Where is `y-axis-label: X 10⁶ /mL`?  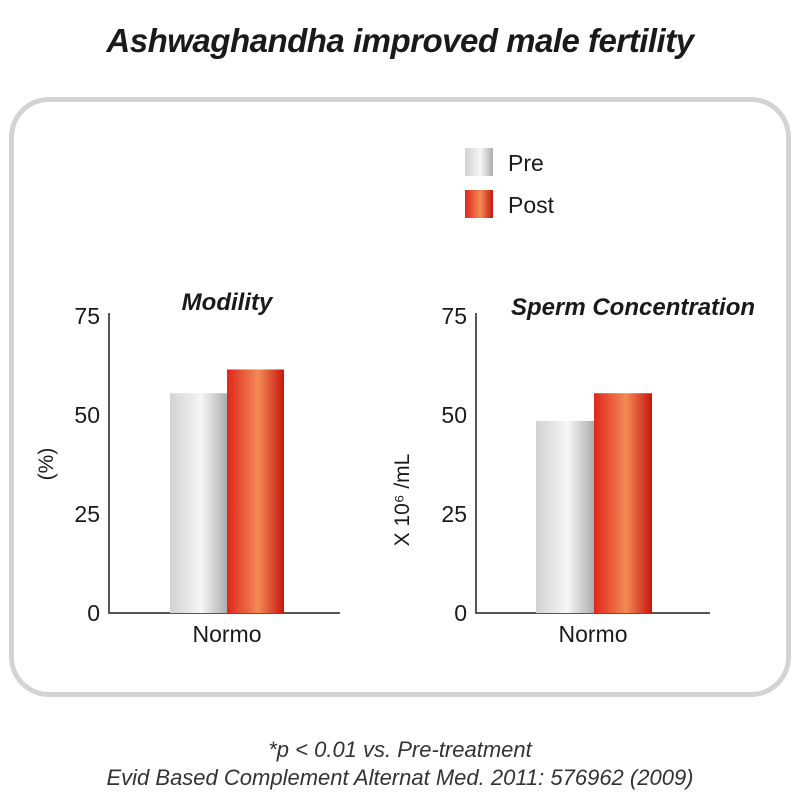
y-axis-label: X 10⁶ /mL is located at coordinates (402, 500).